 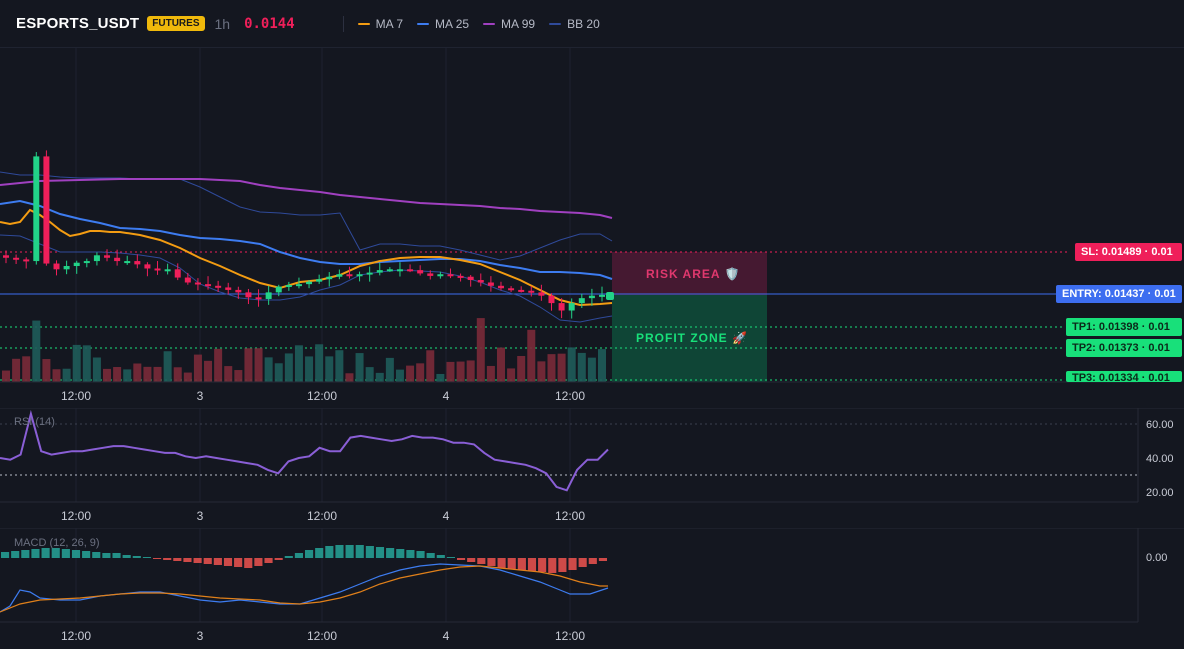 What do you see at coordinates (518, 23) in the screenshot?
I see `legend-ma99-label: MA 99` at bounding box center [518, 23].